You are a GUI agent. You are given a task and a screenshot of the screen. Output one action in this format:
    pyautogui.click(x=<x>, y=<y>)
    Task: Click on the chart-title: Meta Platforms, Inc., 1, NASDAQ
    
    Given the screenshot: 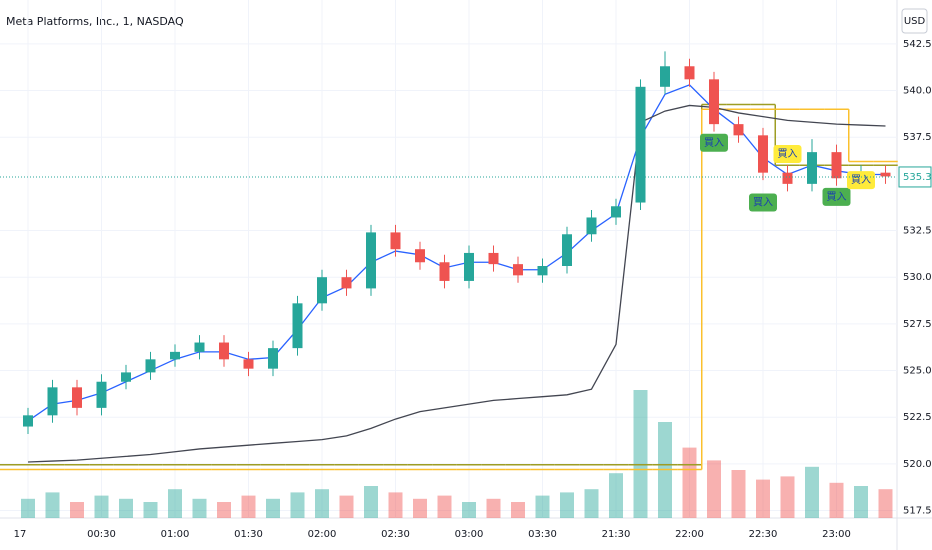 What is the action you would take?
    pyautogui.click(x=95, y=21)
    